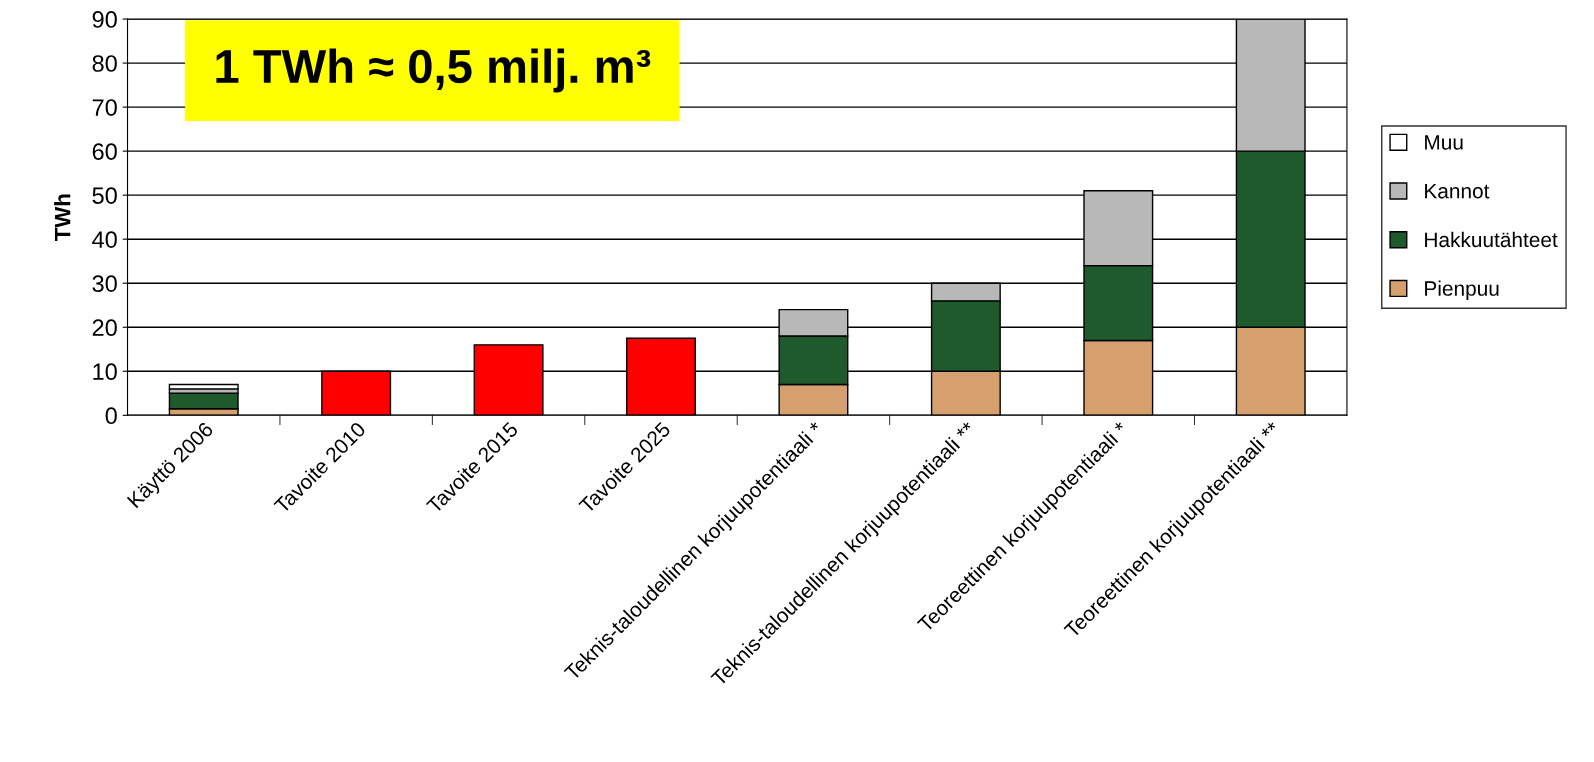 The height and width of the screenshot is (762, 1594). What do you see at coordinates (104, 283) in the screenshot?
I see `y-tick-label: 30` at bounding box center [104, 283].